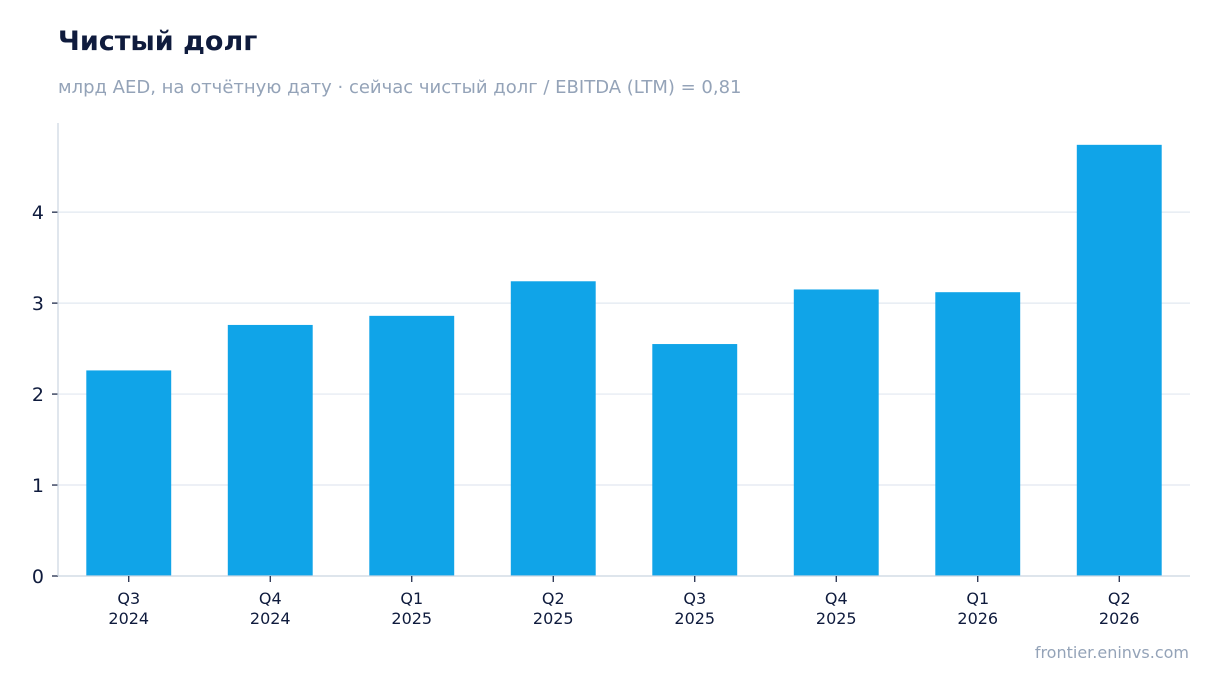 The width and height of the screenshot is (1220, 693). Describe the element at coordinates (1111, 652) in the screenshot. I see `source-footer: frontier.eninvs.com` at that location.